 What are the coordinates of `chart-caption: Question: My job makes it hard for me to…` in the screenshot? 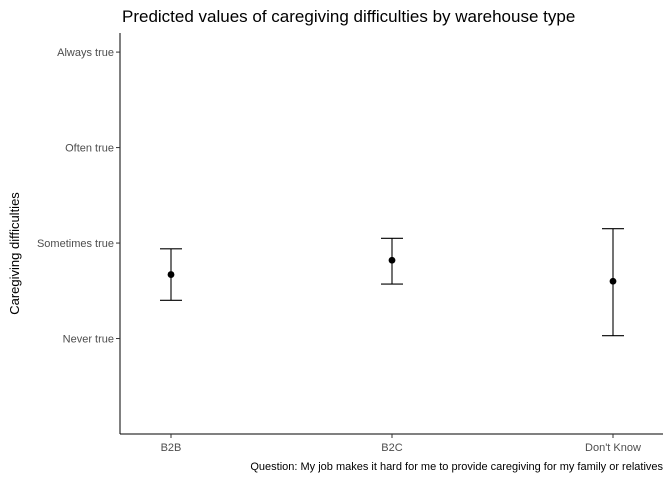 It's located at (456, 467).